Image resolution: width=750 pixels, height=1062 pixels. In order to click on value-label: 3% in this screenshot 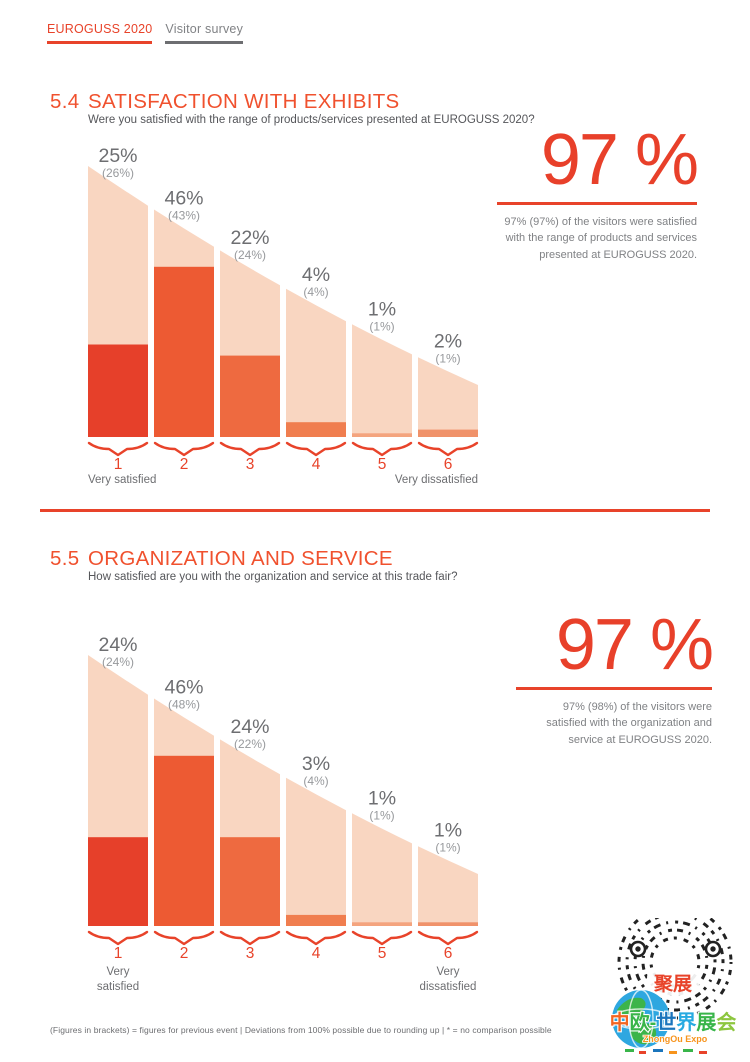, I will do `click(316, 764)`.